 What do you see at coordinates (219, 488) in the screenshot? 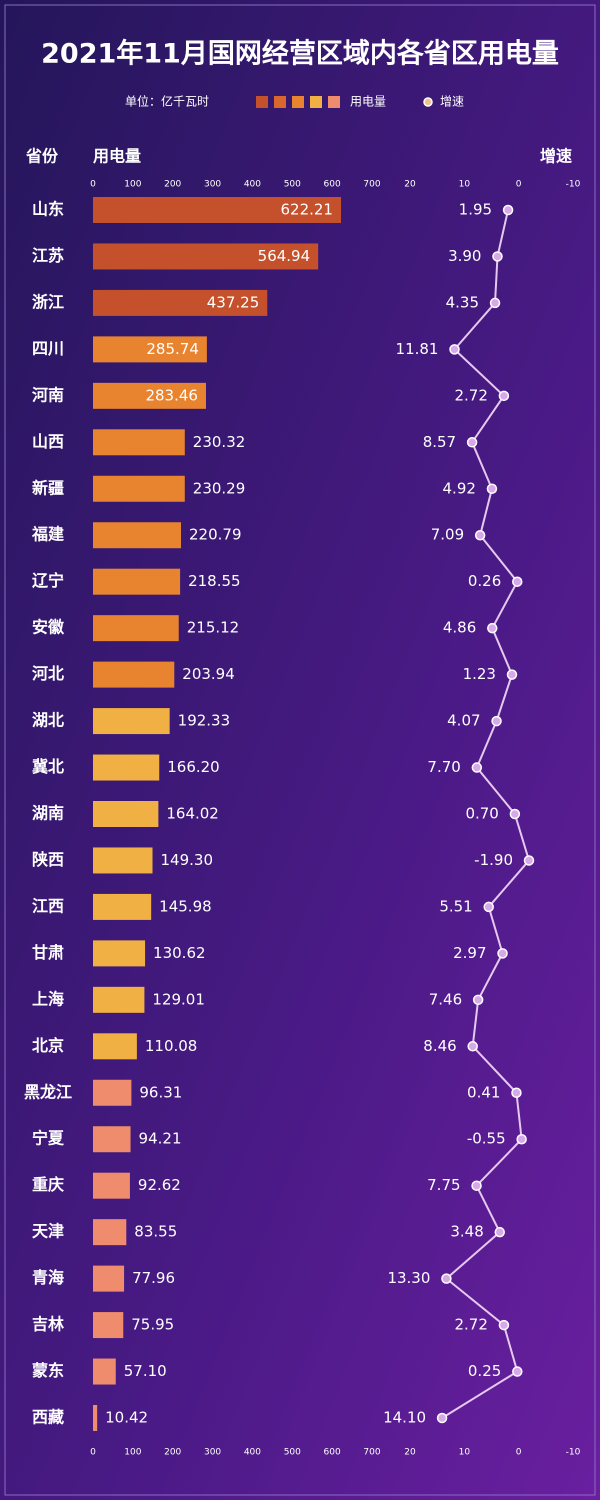
I see `value-label: 230.29` at bounding box center [219, 488].